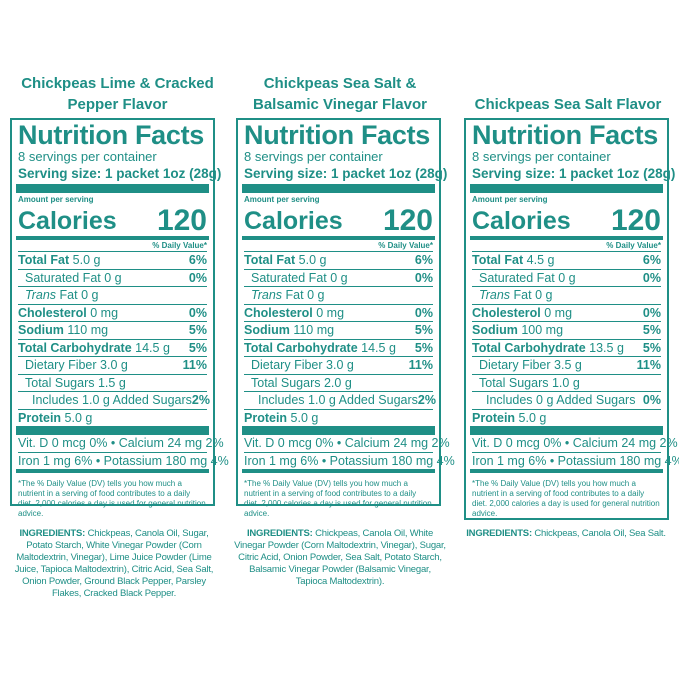 The height and width of the screenshot is (679, 679). I want to click on total-sugars-row: Total Sugars 1.0 g, so click(566, 383).